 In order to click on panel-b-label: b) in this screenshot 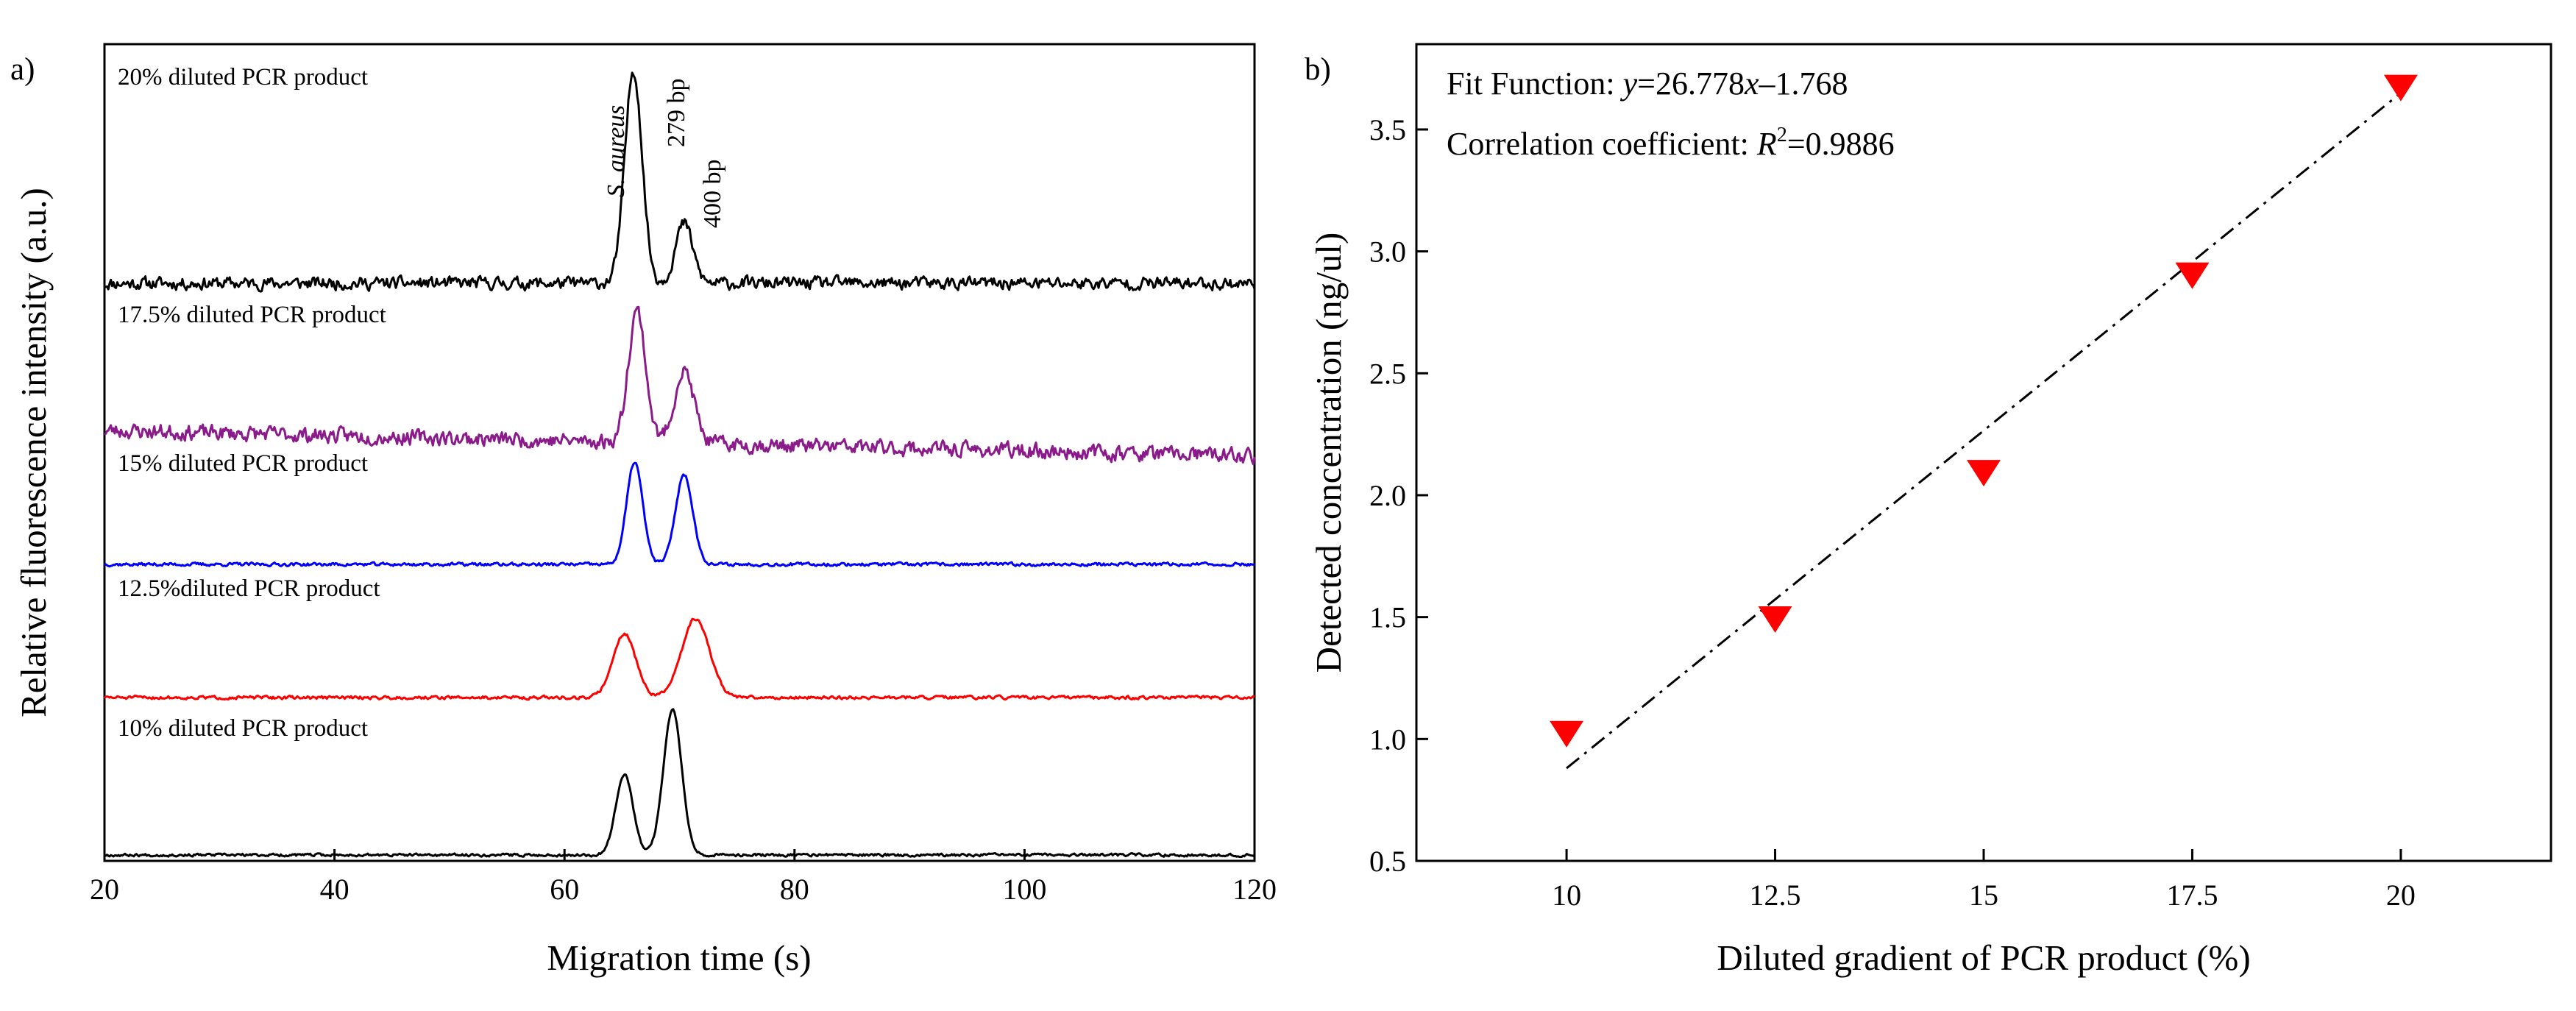, I will do `click(1318, 70)`.